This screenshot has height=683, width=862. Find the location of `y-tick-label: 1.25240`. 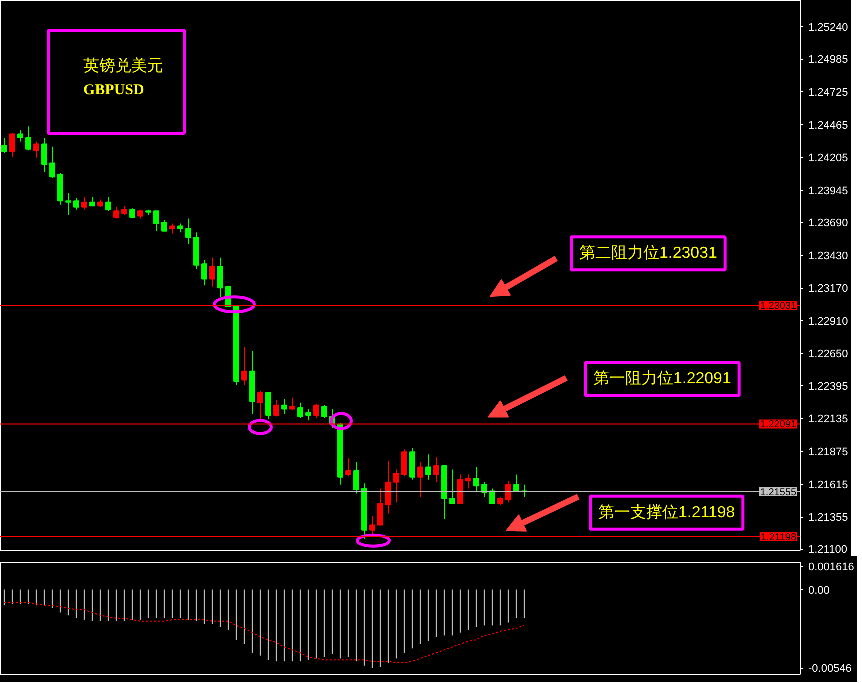

y-tick-label: 1.25240 is located at coordinates (828, 28).